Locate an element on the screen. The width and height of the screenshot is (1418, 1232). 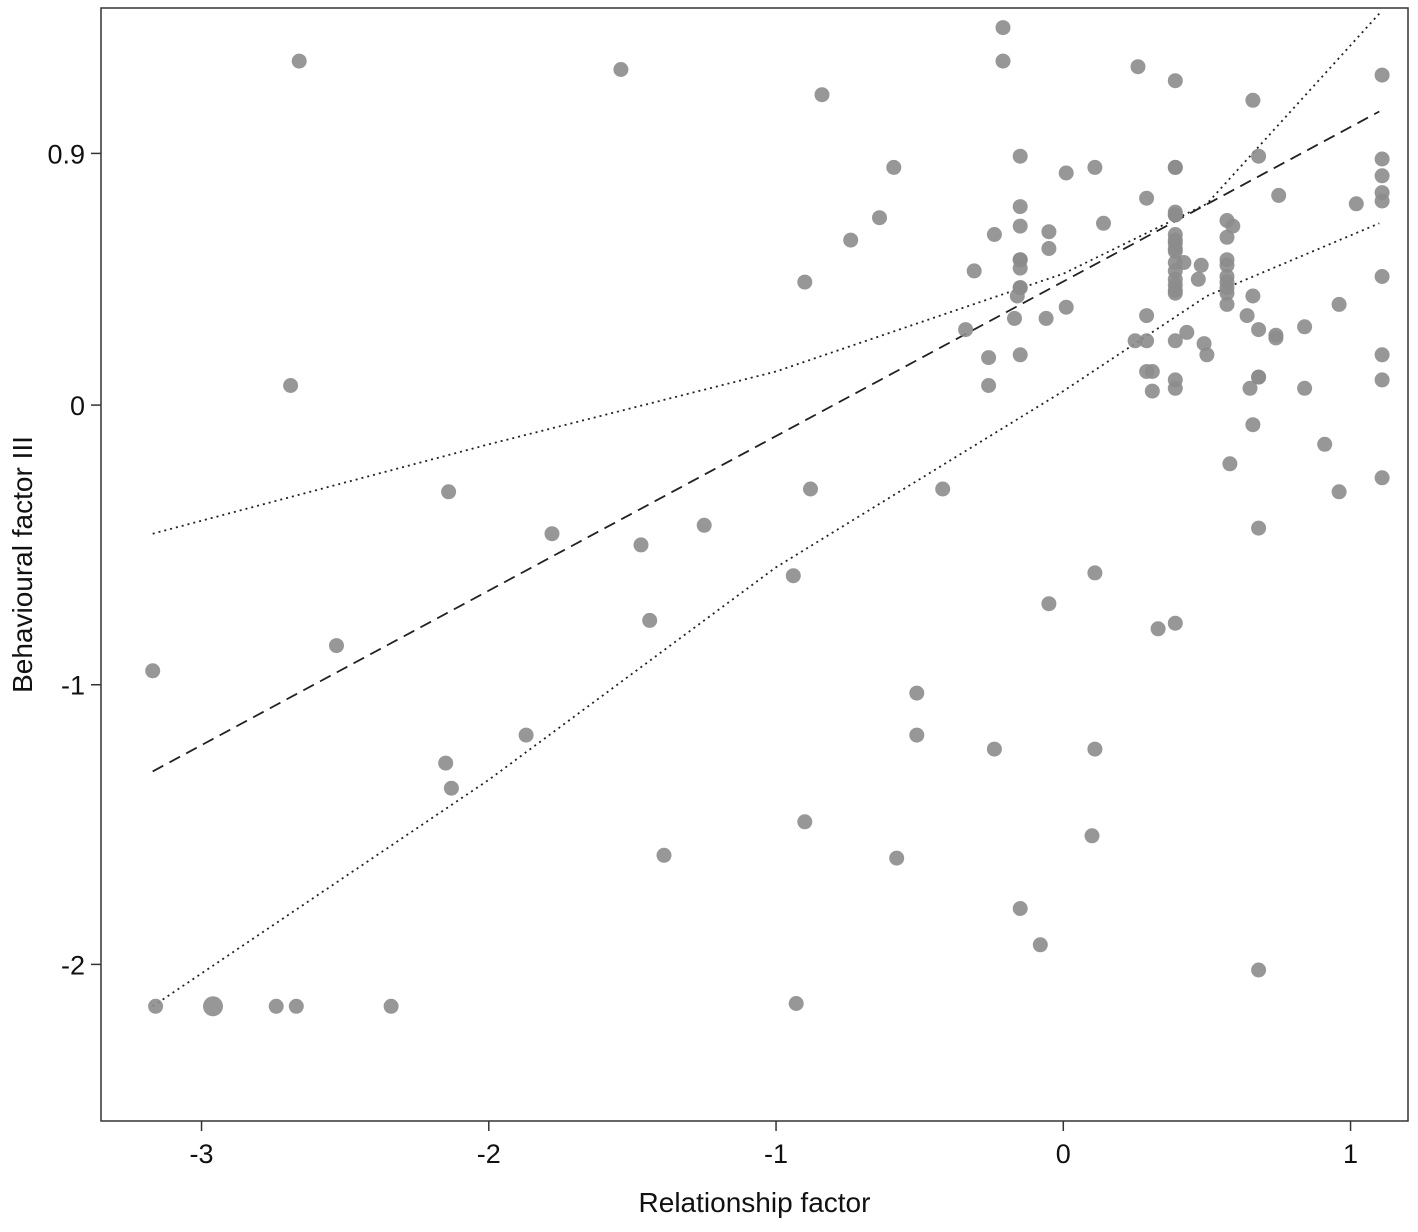
x-tick-label: -3 is located at coordinates (202, 1154).